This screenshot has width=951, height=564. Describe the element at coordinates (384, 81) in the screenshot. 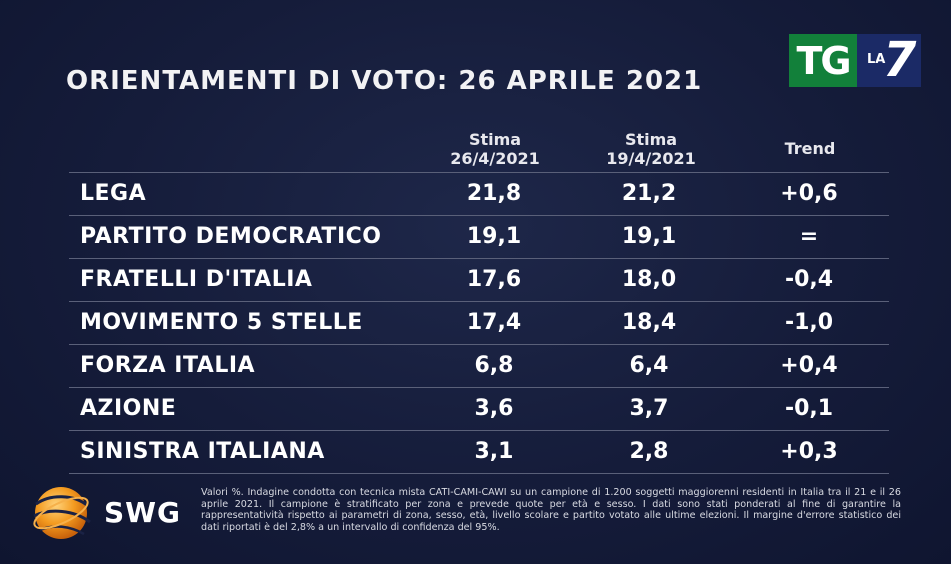

I see `page-title: ORIENTAMENTI DI VOTO: 26 APRILE 2021` at that location.